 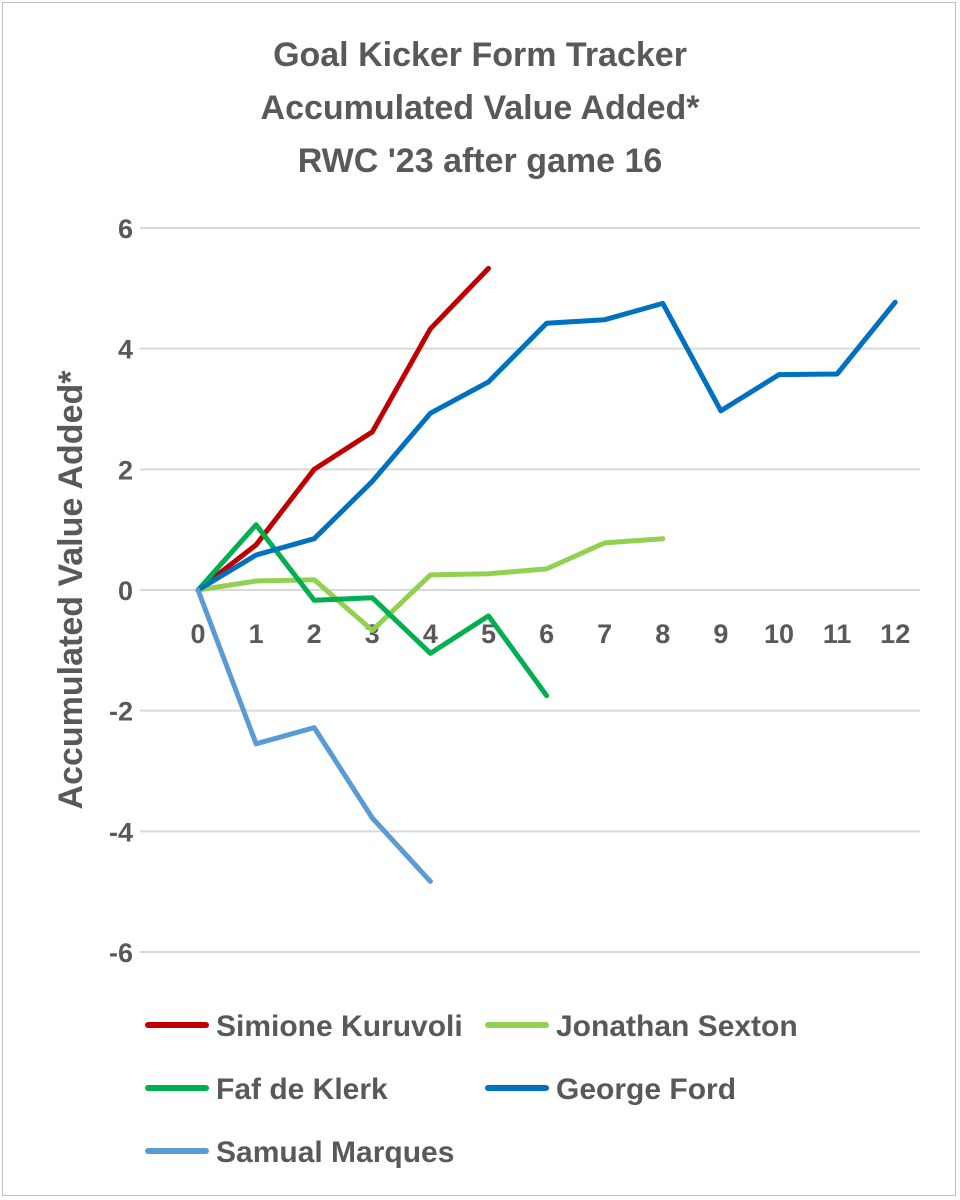 I want to click on title-line-1: Goal Kicker Form Tracker, so click(x=480, y=55).